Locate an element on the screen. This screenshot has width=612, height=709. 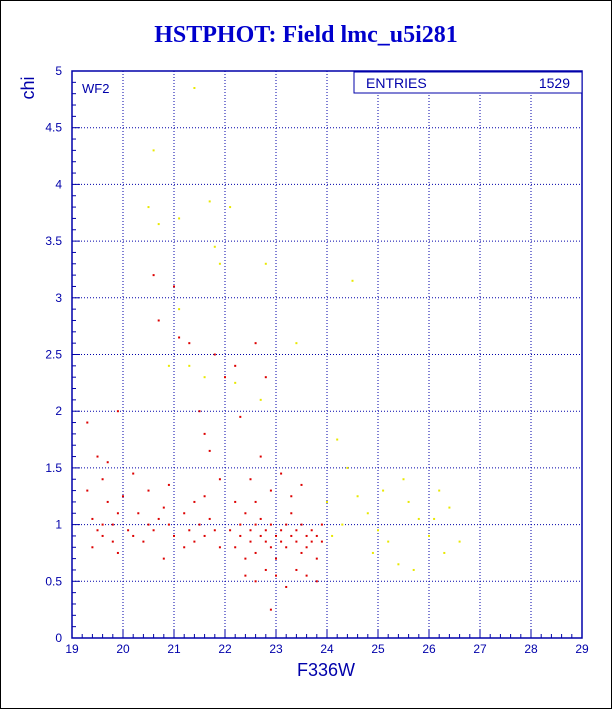
x-tick-label: 24 is located at coordinates (327, 649).